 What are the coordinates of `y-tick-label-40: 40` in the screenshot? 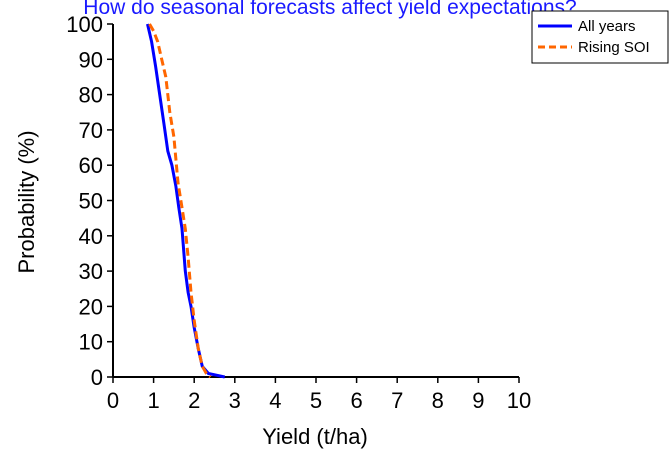 It's located at (91, 236).